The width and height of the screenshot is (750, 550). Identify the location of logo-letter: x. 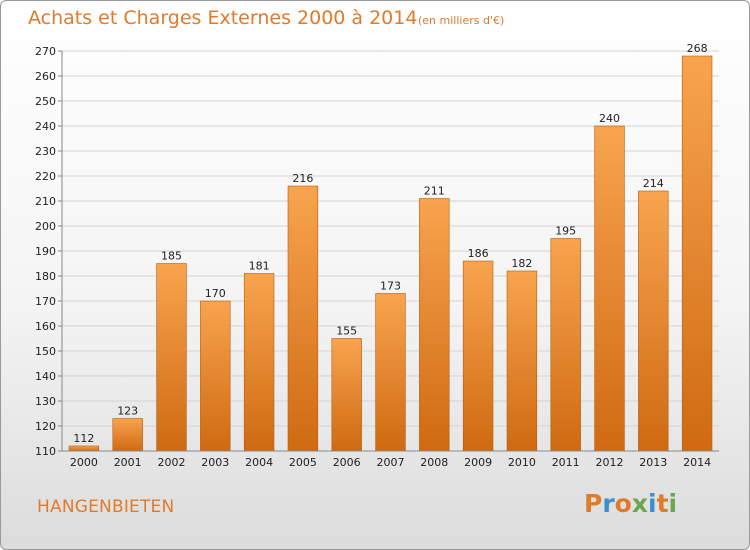
(639, 503).